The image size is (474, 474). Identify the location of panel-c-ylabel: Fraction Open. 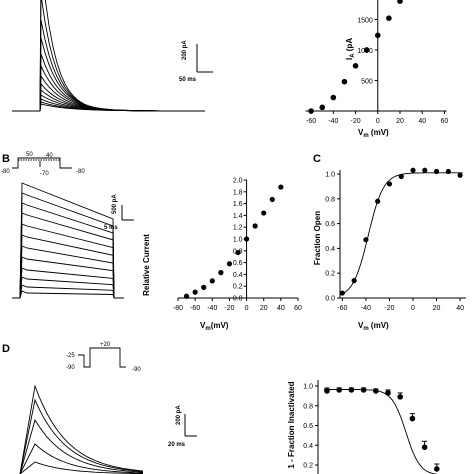
(317, 238).